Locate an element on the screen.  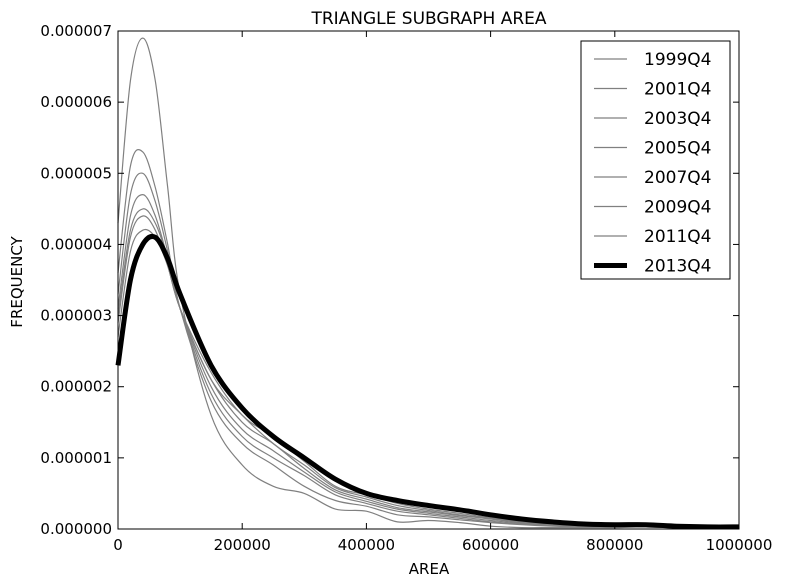
x-axis-label: AREA is located at coordinates (429, 569).